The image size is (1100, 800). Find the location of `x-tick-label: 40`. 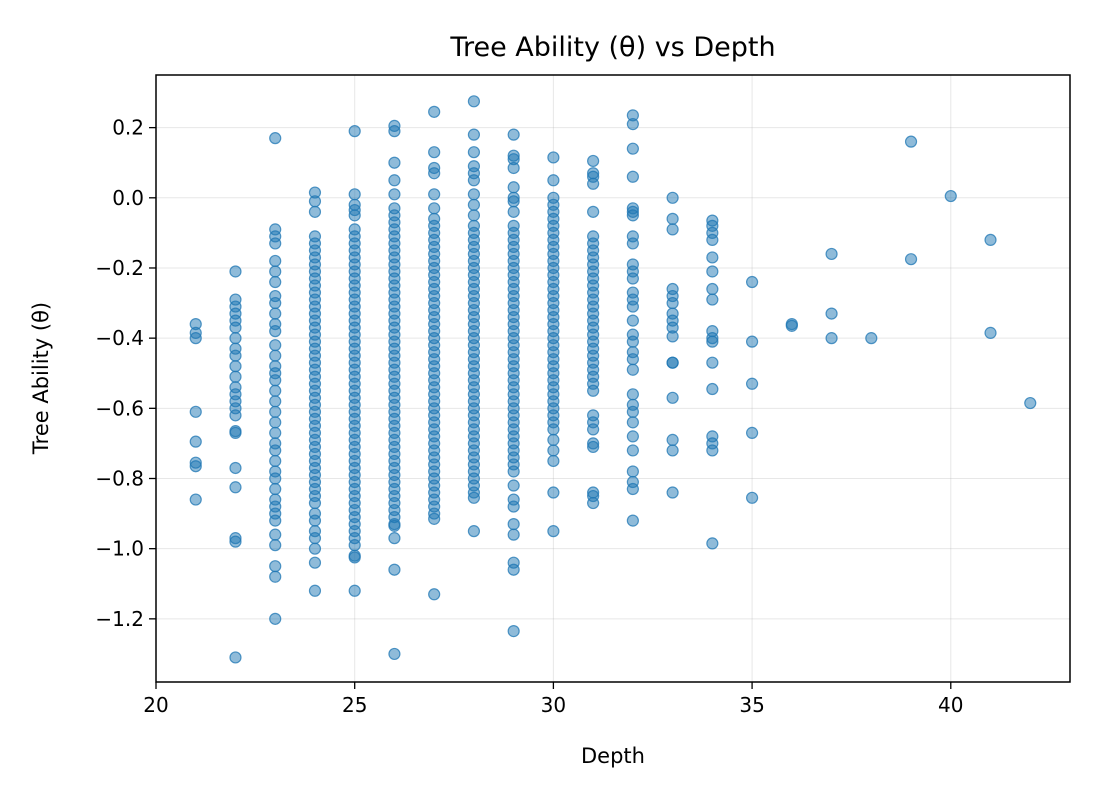

x-tick-label: 40 is located at coordinates (950, 705).